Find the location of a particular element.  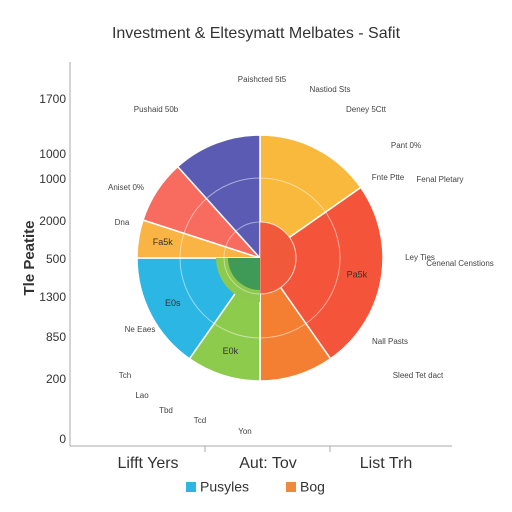

annotation: Sleed Tet dact is located at coordinates (418, 375).